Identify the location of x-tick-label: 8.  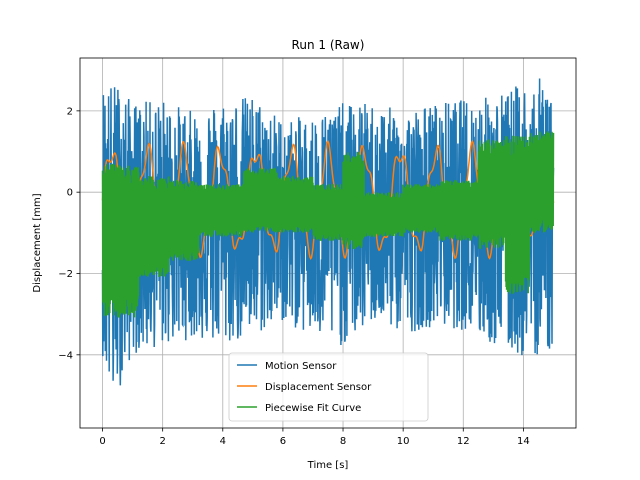
(343, 441).